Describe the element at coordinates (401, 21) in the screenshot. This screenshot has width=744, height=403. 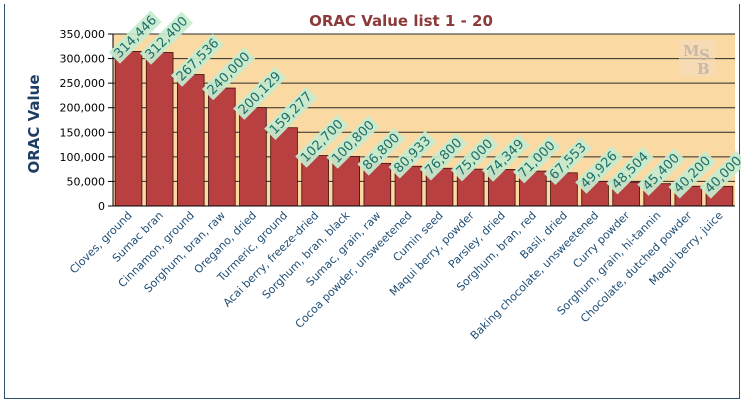
I see `chart-title: ORAC Value list 1 - 20` at that location.